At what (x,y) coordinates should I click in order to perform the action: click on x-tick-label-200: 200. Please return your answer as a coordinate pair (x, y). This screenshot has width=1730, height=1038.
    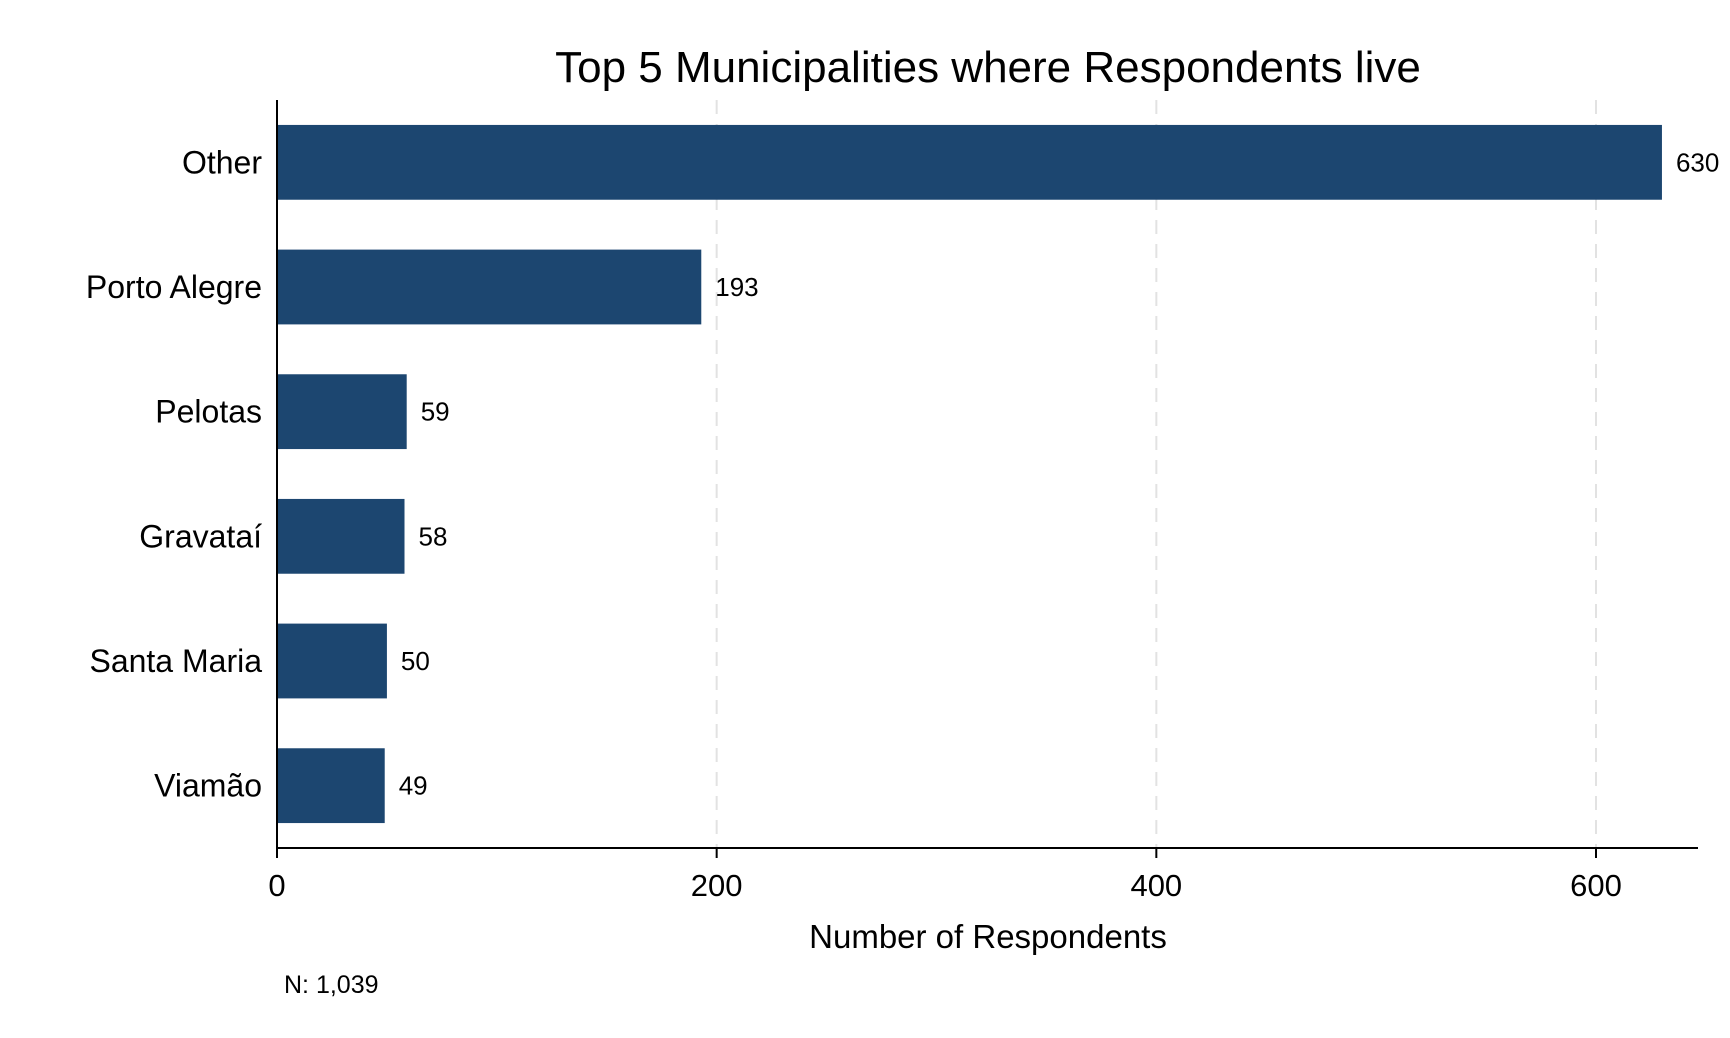
    Looking at the image, I should click on (717, 885).